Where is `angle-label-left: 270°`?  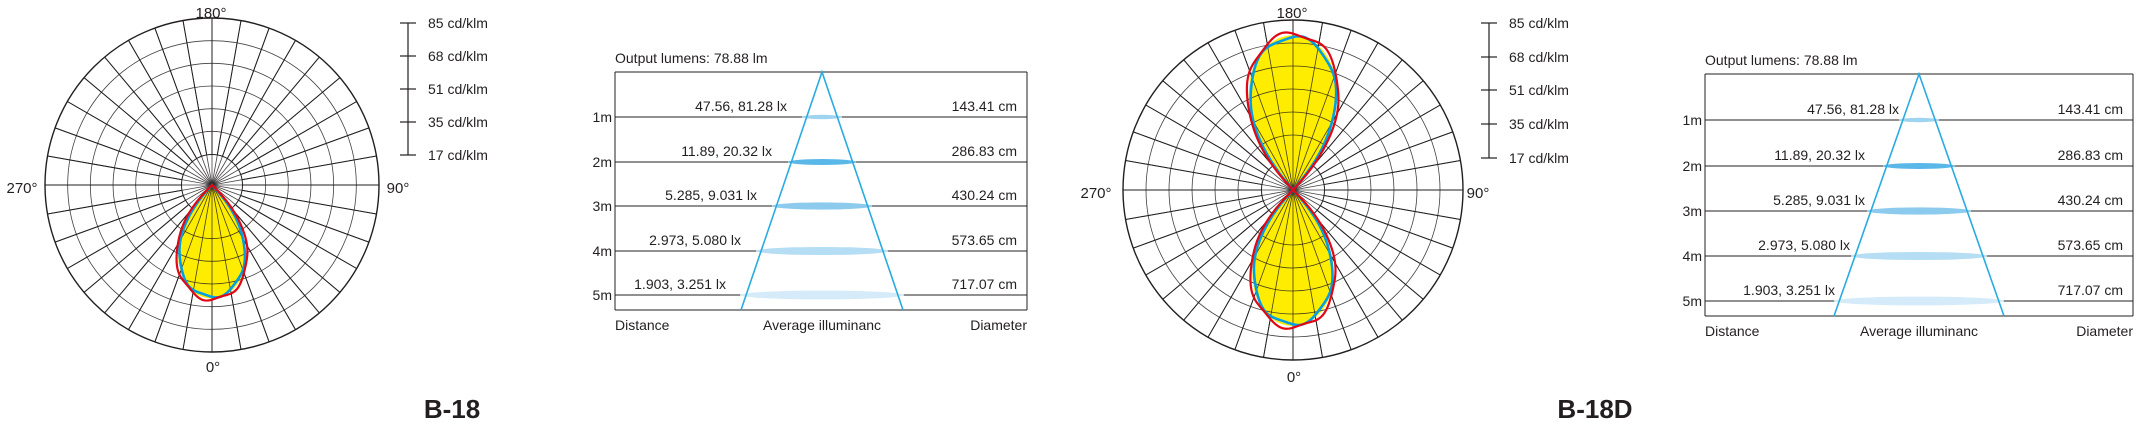 angle-label-left: 270° is located at coordinates (21, 188).